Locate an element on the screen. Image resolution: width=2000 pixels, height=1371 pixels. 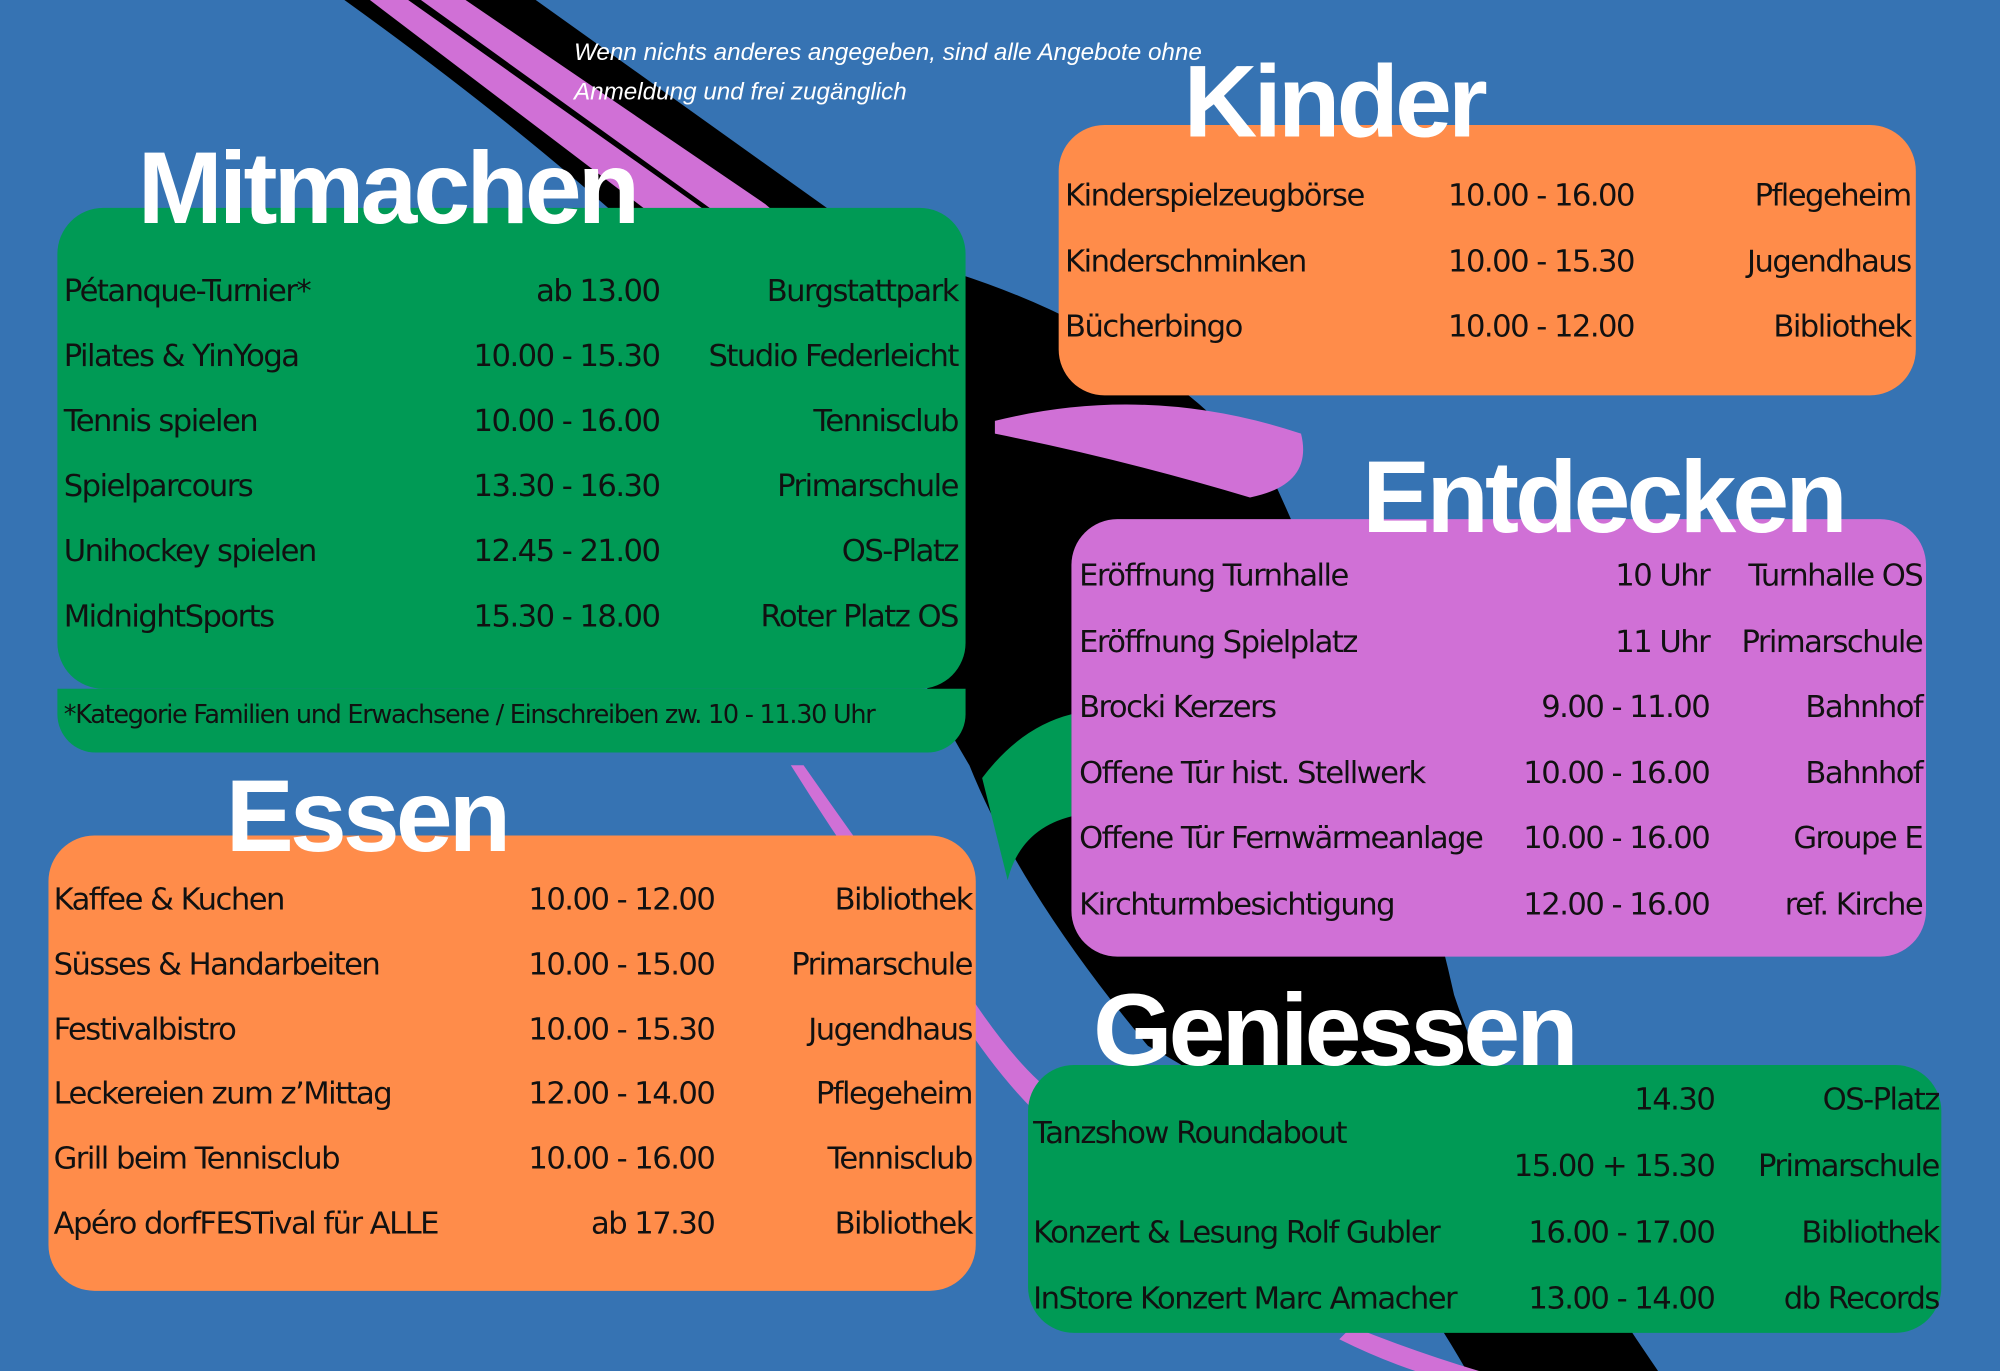
place: Groupe E is located at coordinates (1858, 838).